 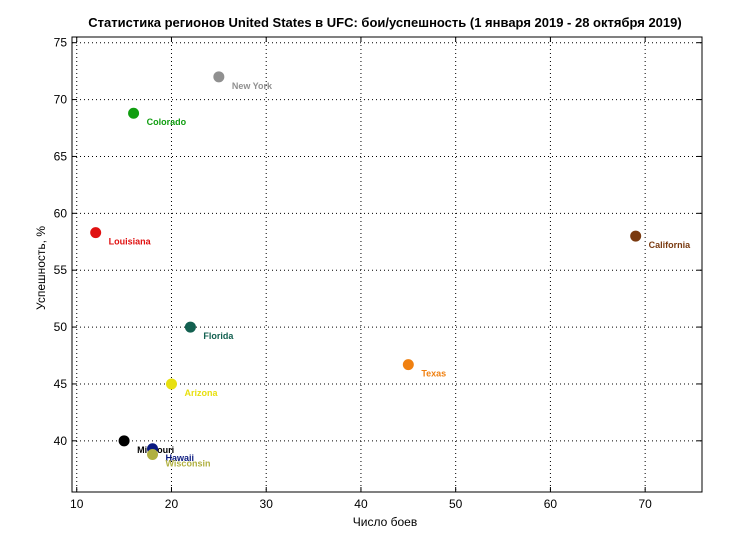 What do you see at coordinates (201, 393) in the screenshot?
I see `point-label: Arizona` at bounding box center [201, 393].